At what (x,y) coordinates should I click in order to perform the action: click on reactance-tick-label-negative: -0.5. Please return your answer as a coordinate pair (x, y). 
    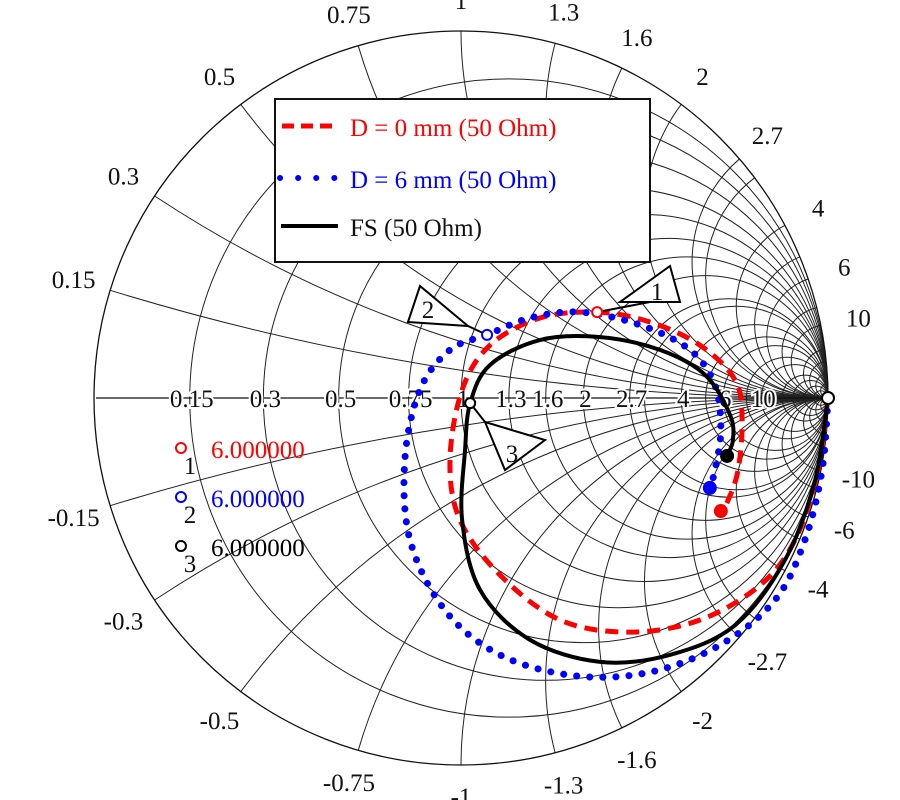
    Looking at the image, I should click on (220, 721).